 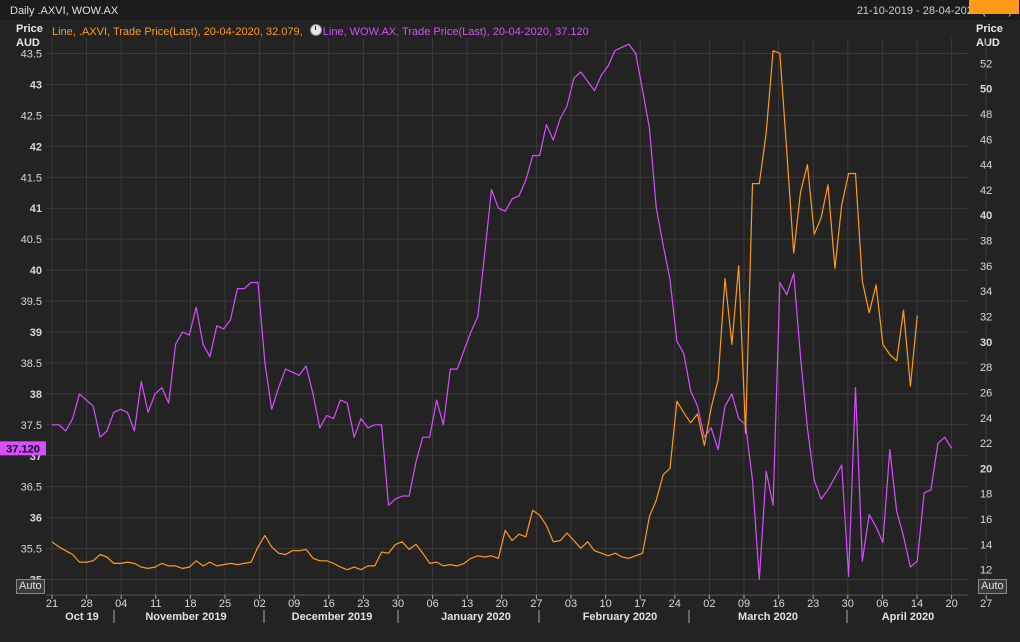 What do you see at coordinates (31, 488) in the screenshot?
I see `left-tick-label: 36.5` at bounding box center [31, 488].